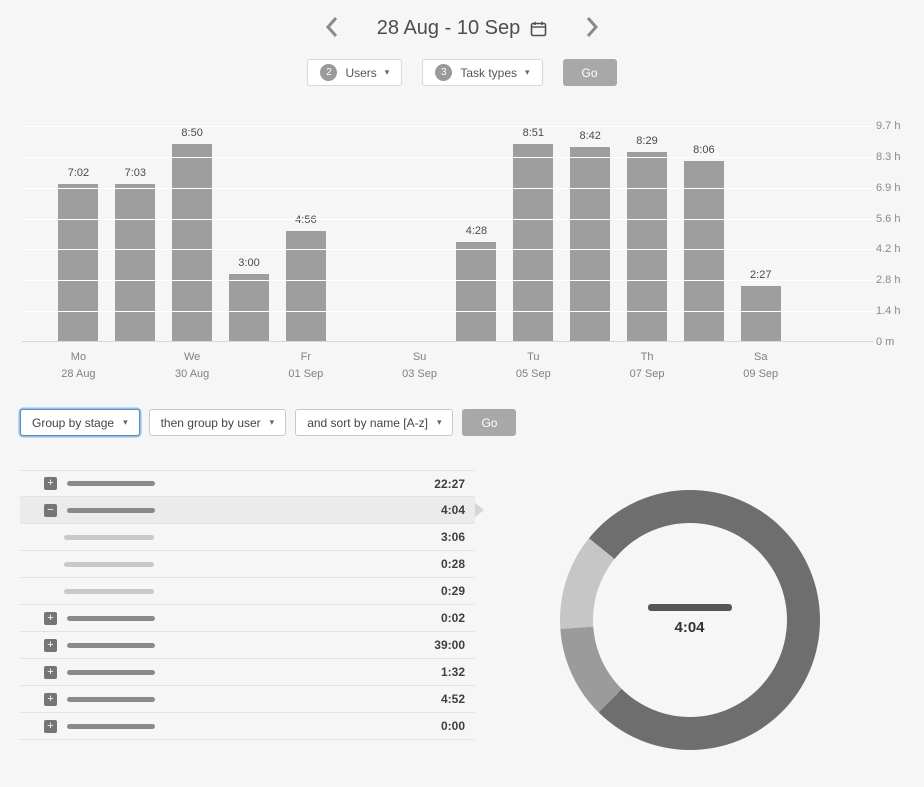  What do you see at coordinates (592, 28) in the screenshot?
I see `next-period-button` at bounding box center [592, 28].